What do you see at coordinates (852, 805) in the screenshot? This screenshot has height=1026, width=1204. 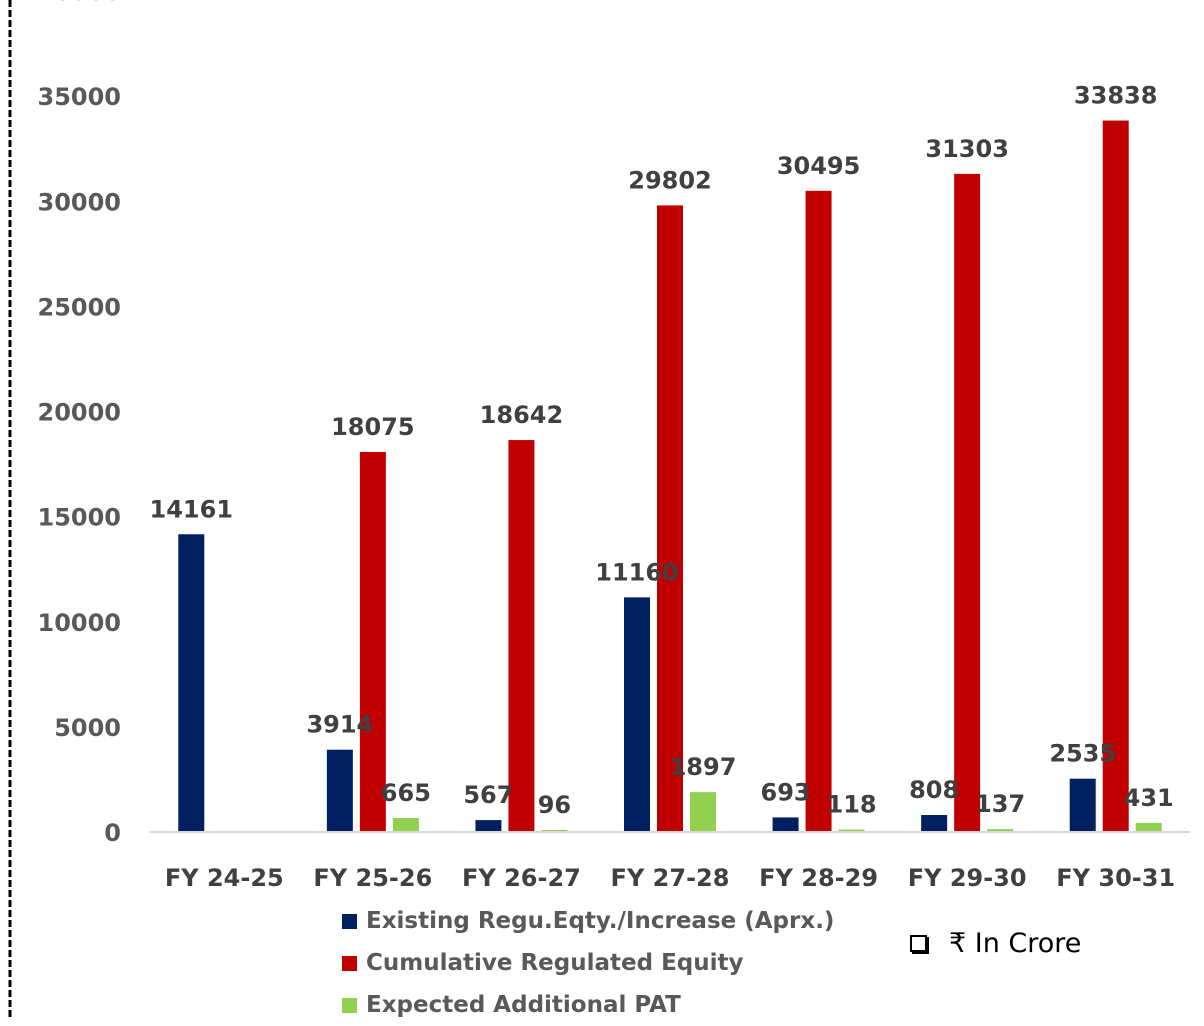 I see `data-label: 118` at bounding box center [852, 805].